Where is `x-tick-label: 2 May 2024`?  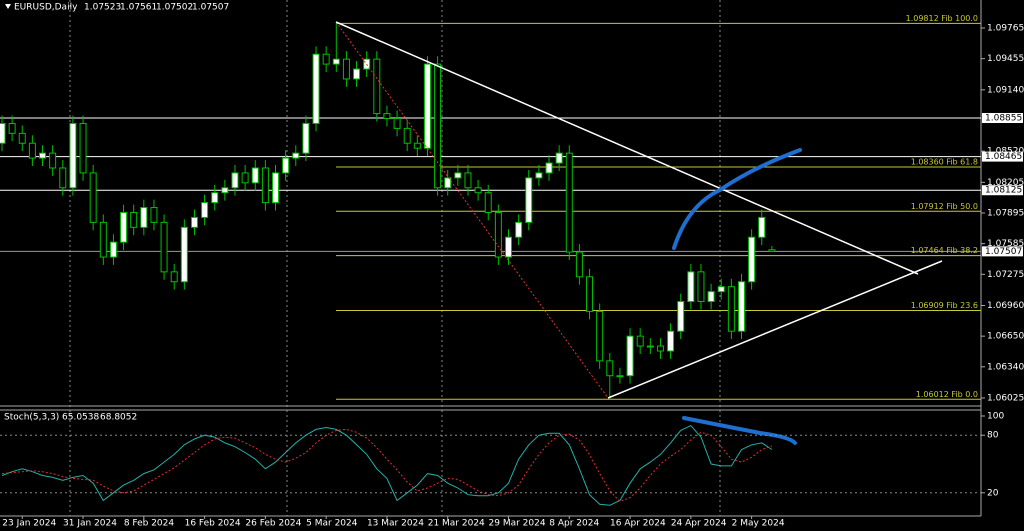
x-tick-label: 2 May 2024 is located at coordinates (758, 524).